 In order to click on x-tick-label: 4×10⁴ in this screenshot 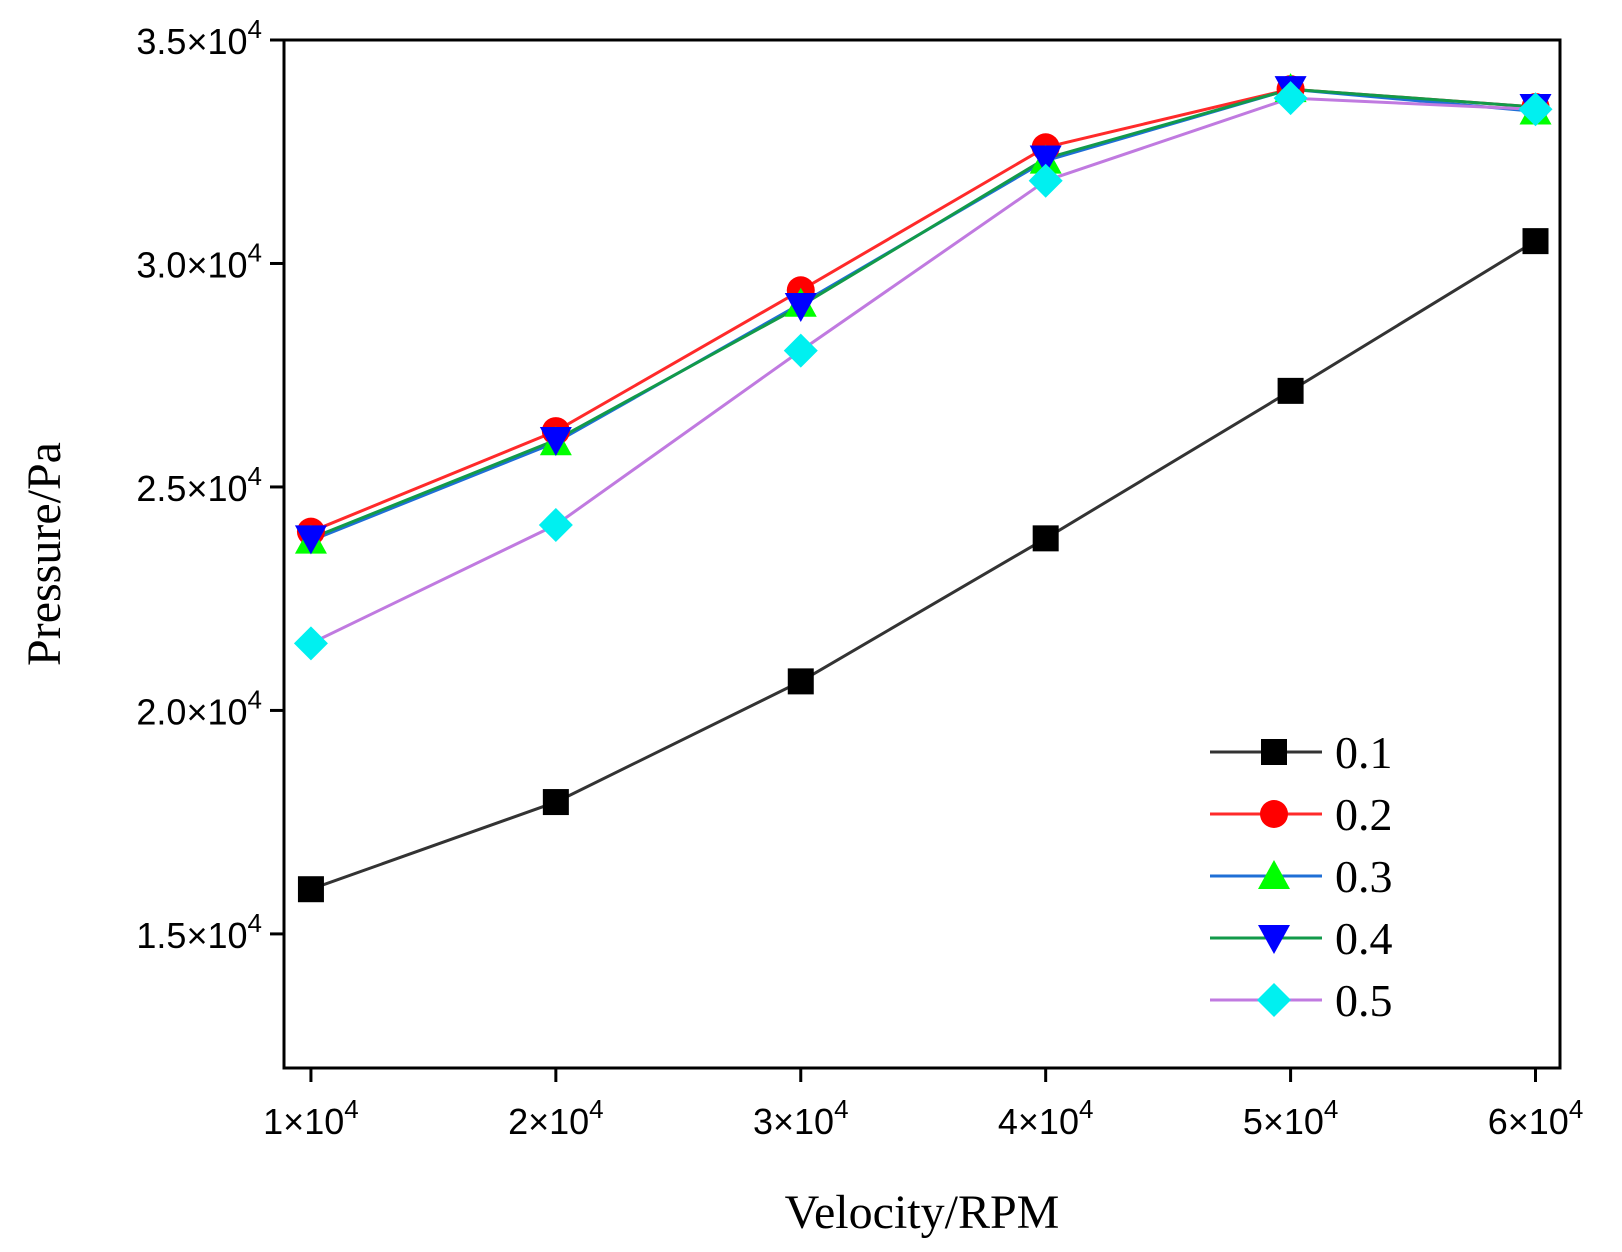, I will do `click(1046, 1118)`.